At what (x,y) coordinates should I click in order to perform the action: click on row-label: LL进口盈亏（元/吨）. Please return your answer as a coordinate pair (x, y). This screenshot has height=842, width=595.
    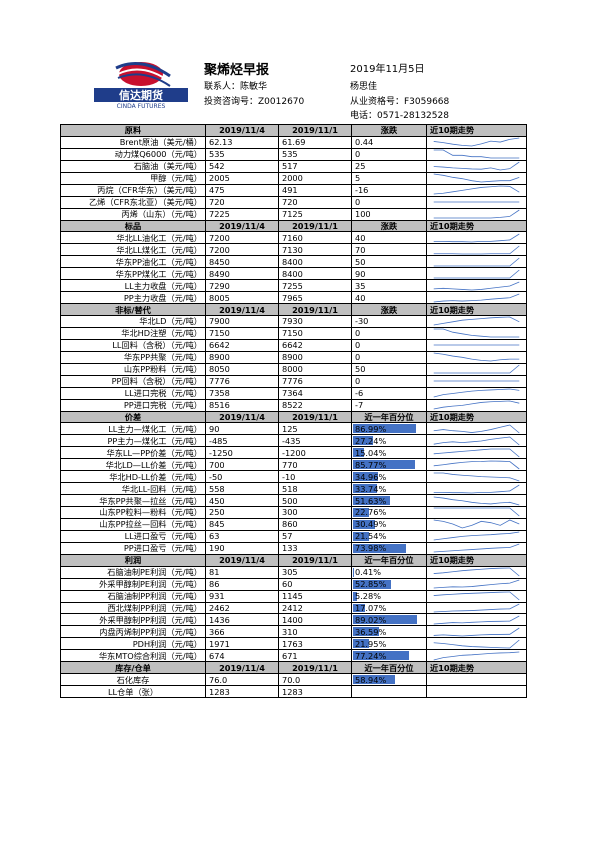
    Looking at the image, I should click on (133, 536).